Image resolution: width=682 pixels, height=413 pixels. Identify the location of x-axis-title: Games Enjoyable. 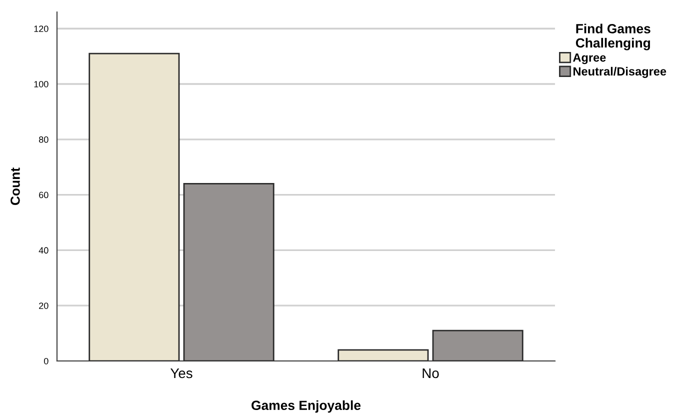
(306, 406).